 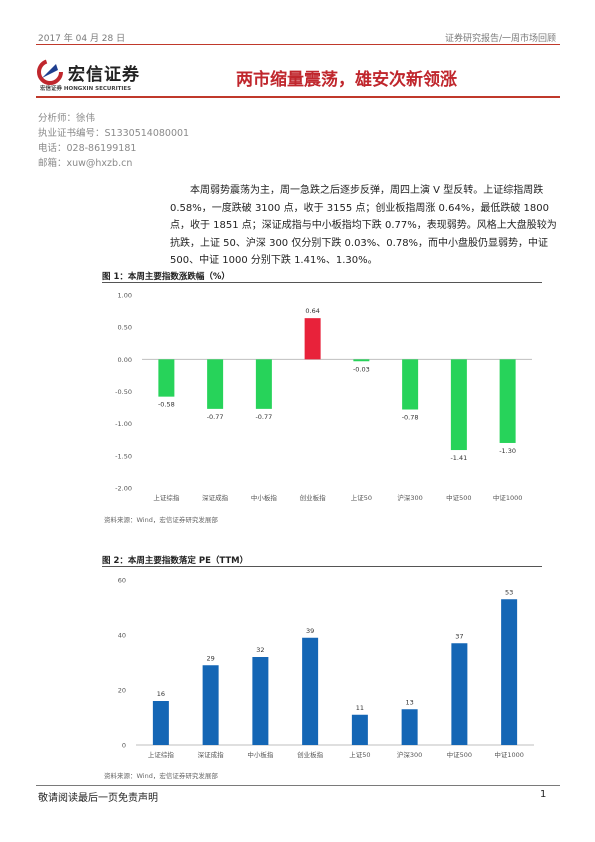 What do you see at coordinates (298, 785) in the screenshot?
I see `footer-rule` at bounding box center [298, 785].